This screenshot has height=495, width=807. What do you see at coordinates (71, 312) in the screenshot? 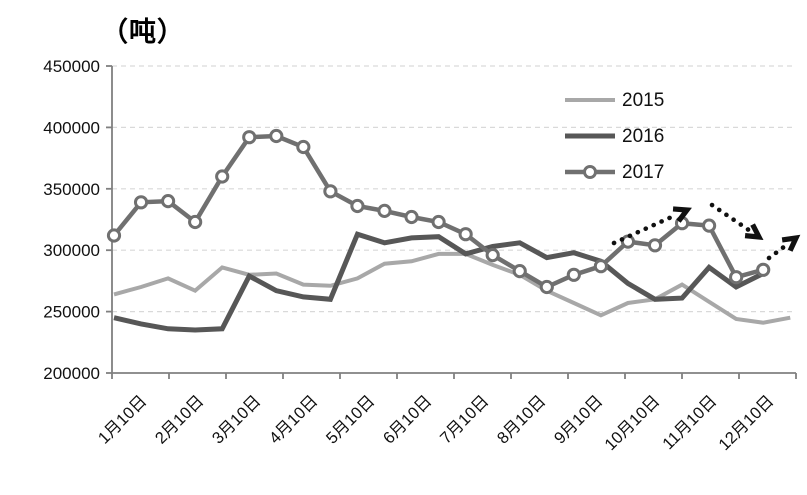
I see `y-tick-label: 250000` at bounding box center [71, 312].